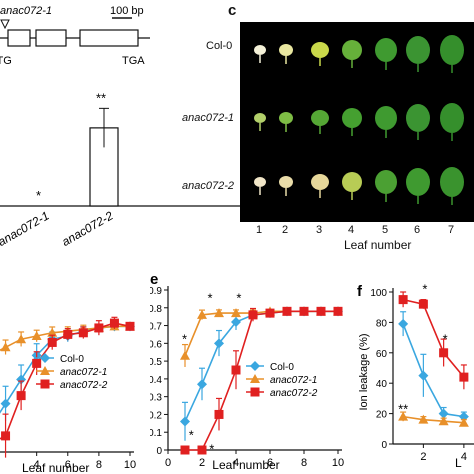 This screenshot has height=474, width=474. What do you see at coordinates (451, 230) in the screenshot?
I see `leaf-number-7: 7` at bounding box center [451, 230].